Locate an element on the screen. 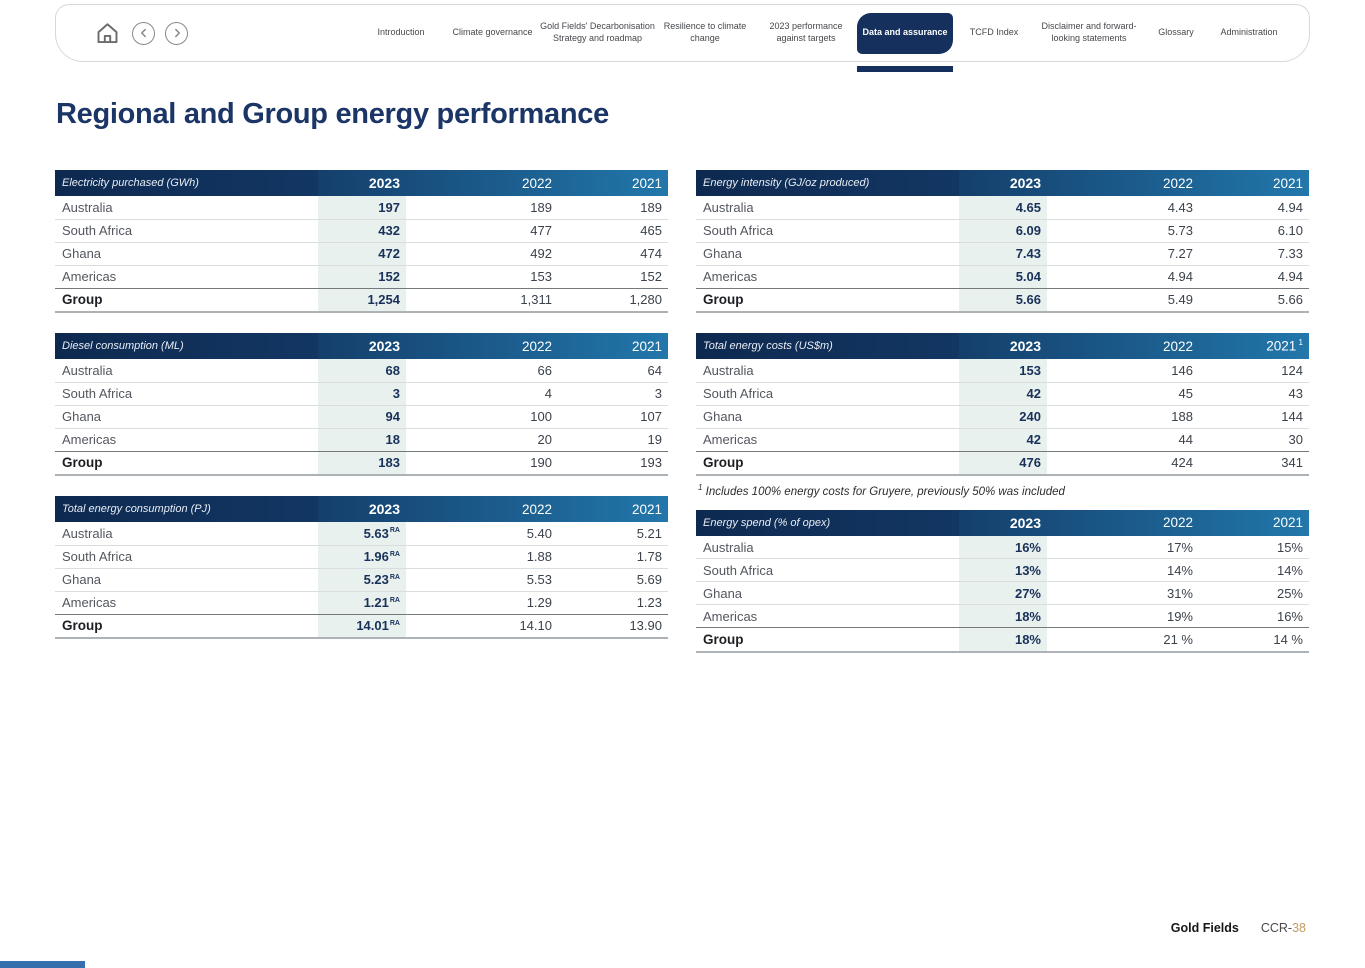 The height and width of the screenshot is (968, 1365). value-2023: 153 is located at coordinates (1003, 371).